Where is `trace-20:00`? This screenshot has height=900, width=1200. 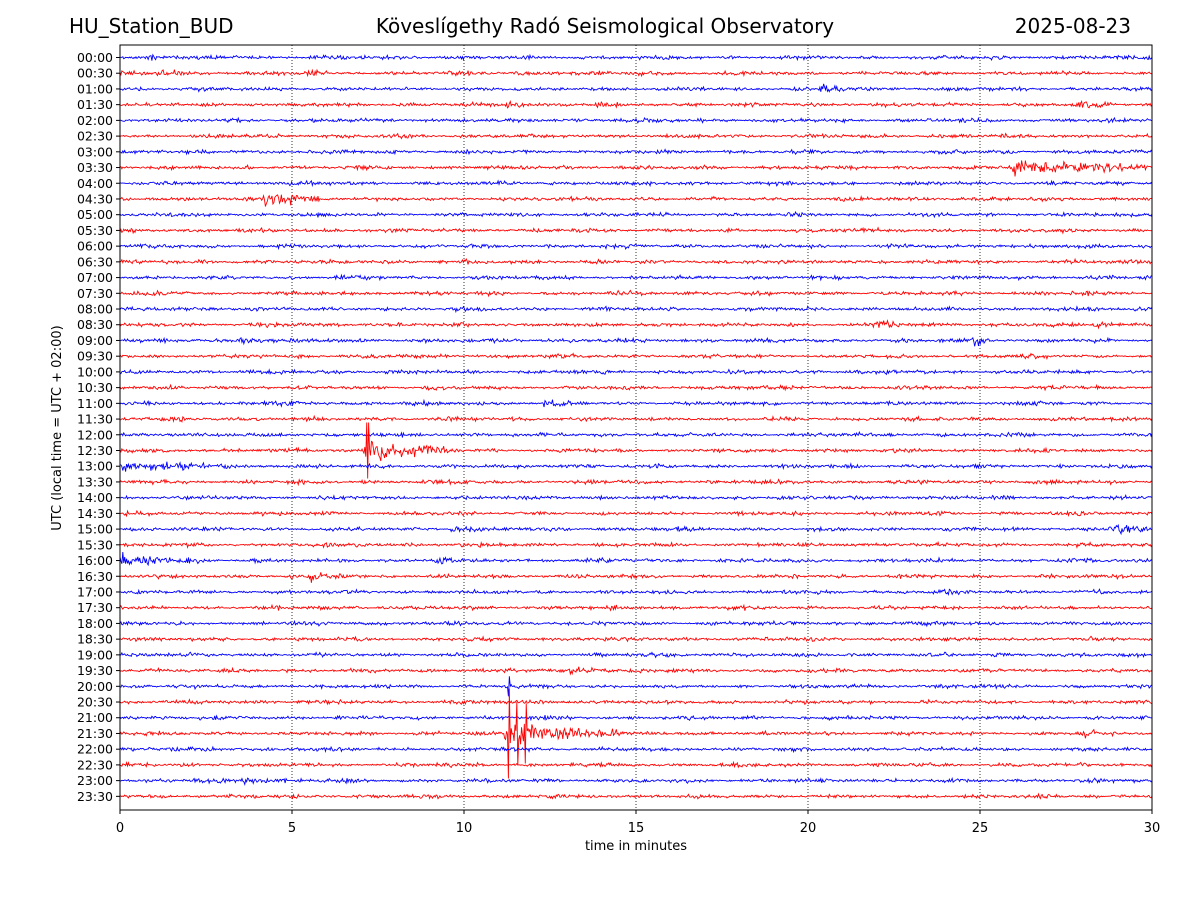 trace-20:00 is located at coordinates (636, 686).